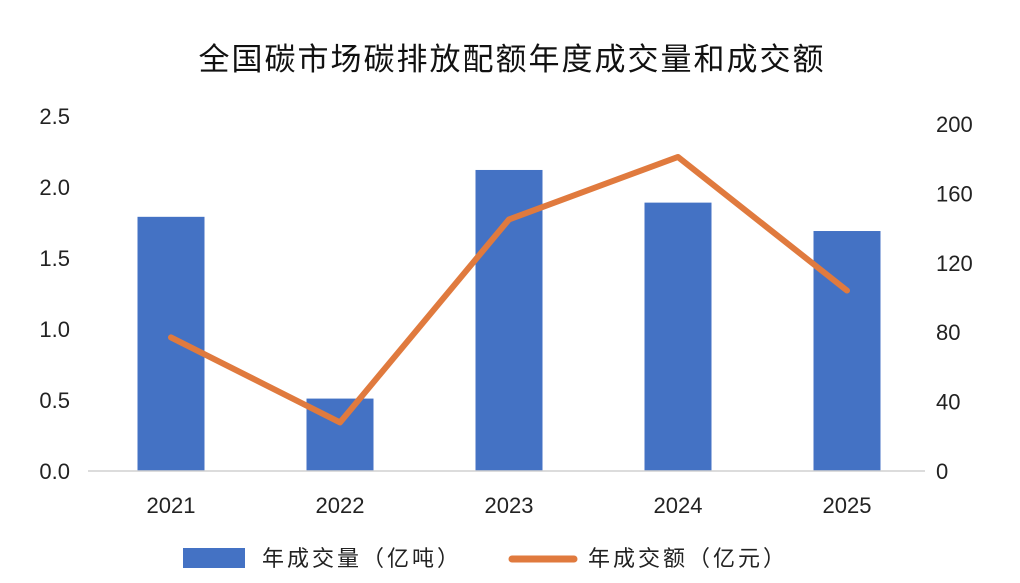 The width and height of the screenshot is (1020, 583). Describe the element at coordinates (847, 505) in the screenshot. I see `x-tick-label: 2025` at that location.